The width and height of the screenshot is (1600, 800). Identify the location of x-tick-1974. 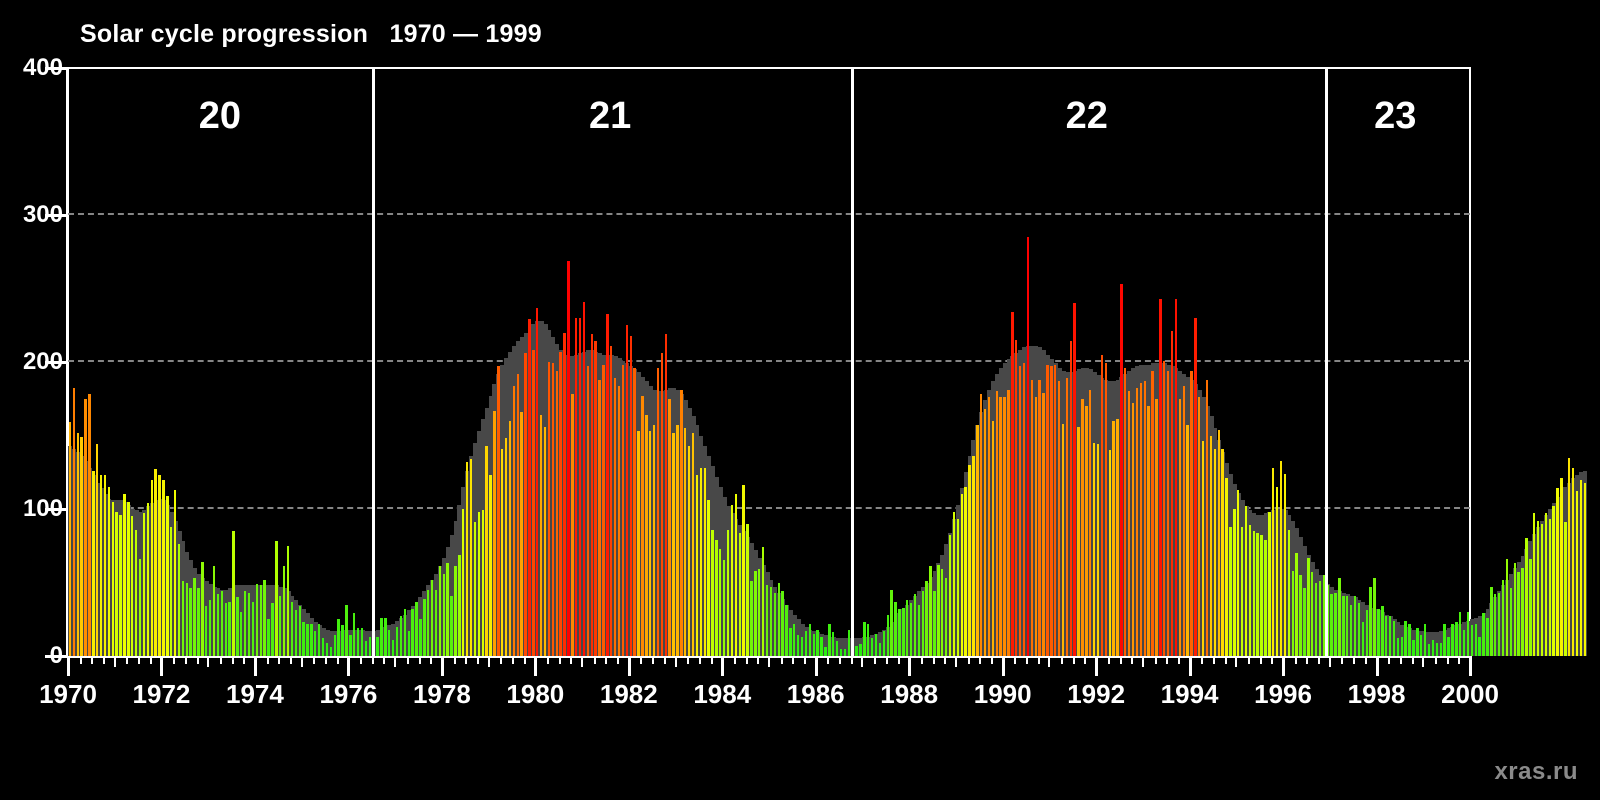
(255, 666).